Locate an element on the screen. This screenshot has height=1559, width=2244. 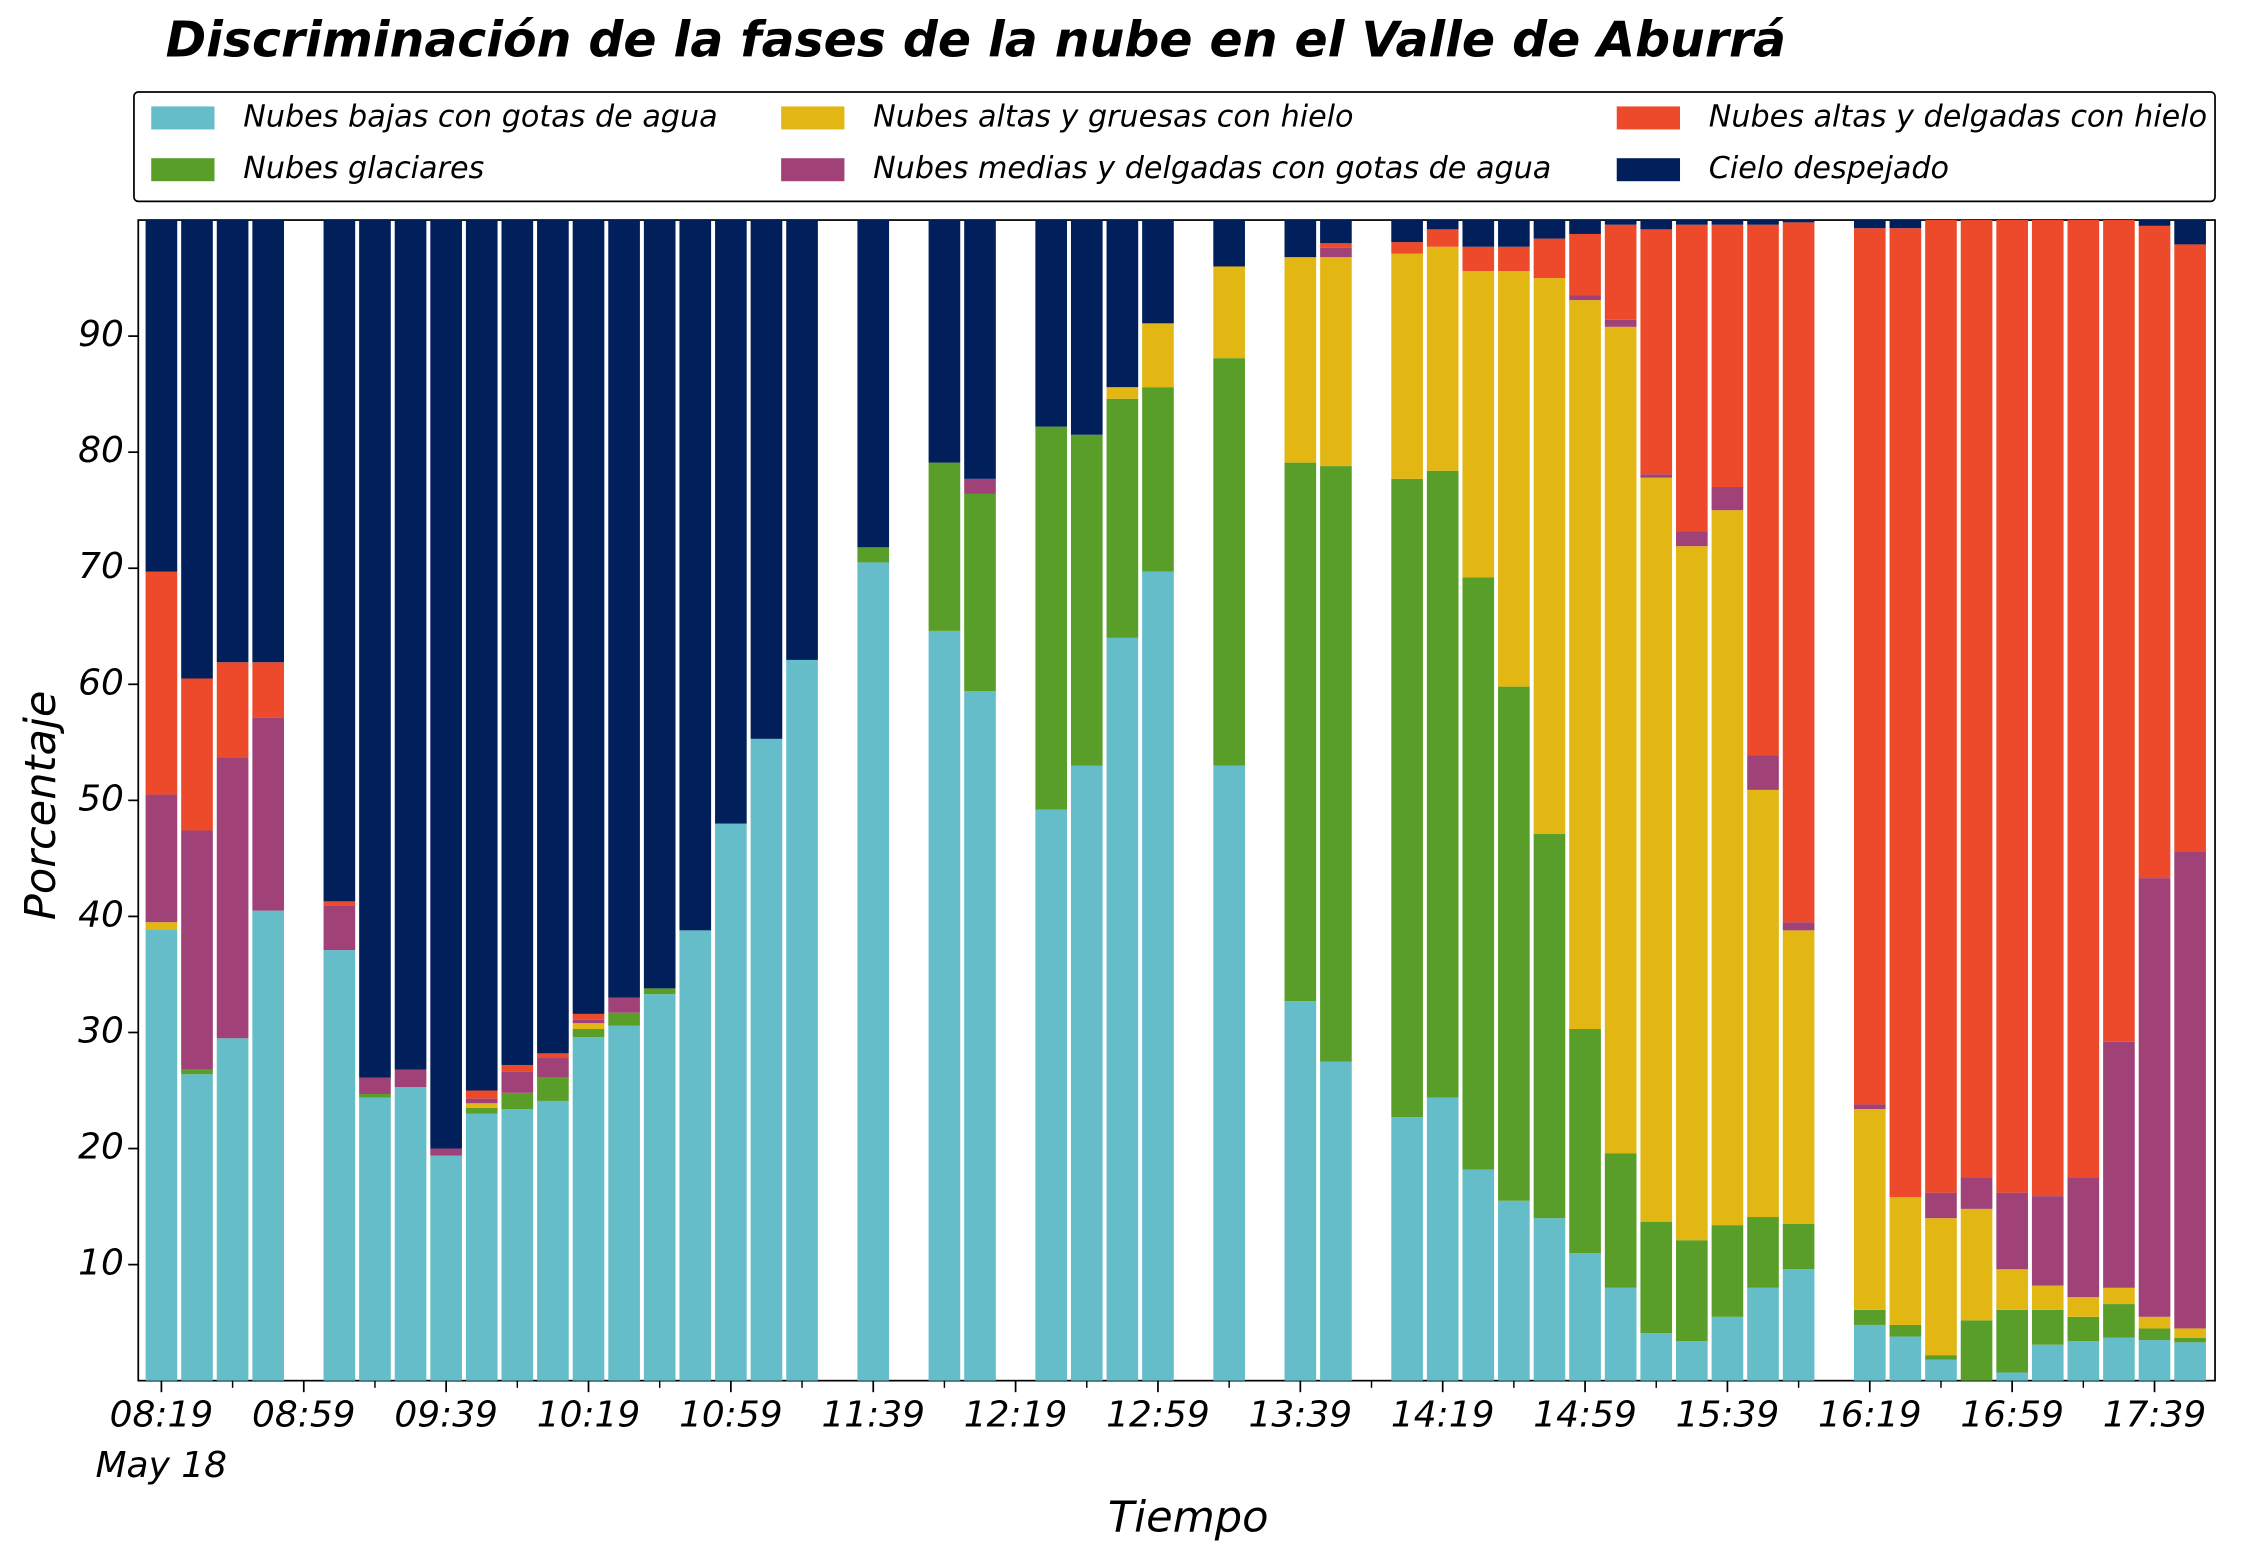
legend-label: Nubes glaciares is located at coordinates (363, 168).